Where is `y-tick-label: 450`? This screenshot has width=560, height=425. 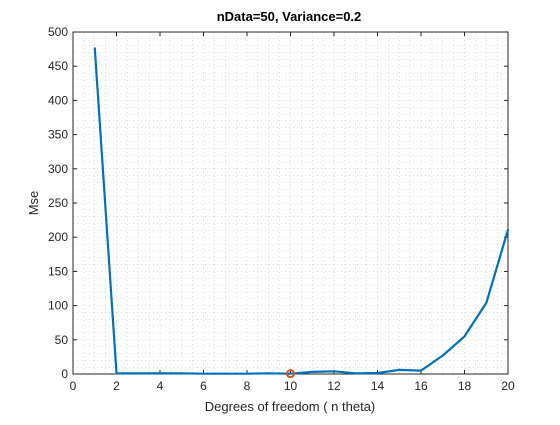
y-tick-label: 450 is located at coordinates (58, 66).